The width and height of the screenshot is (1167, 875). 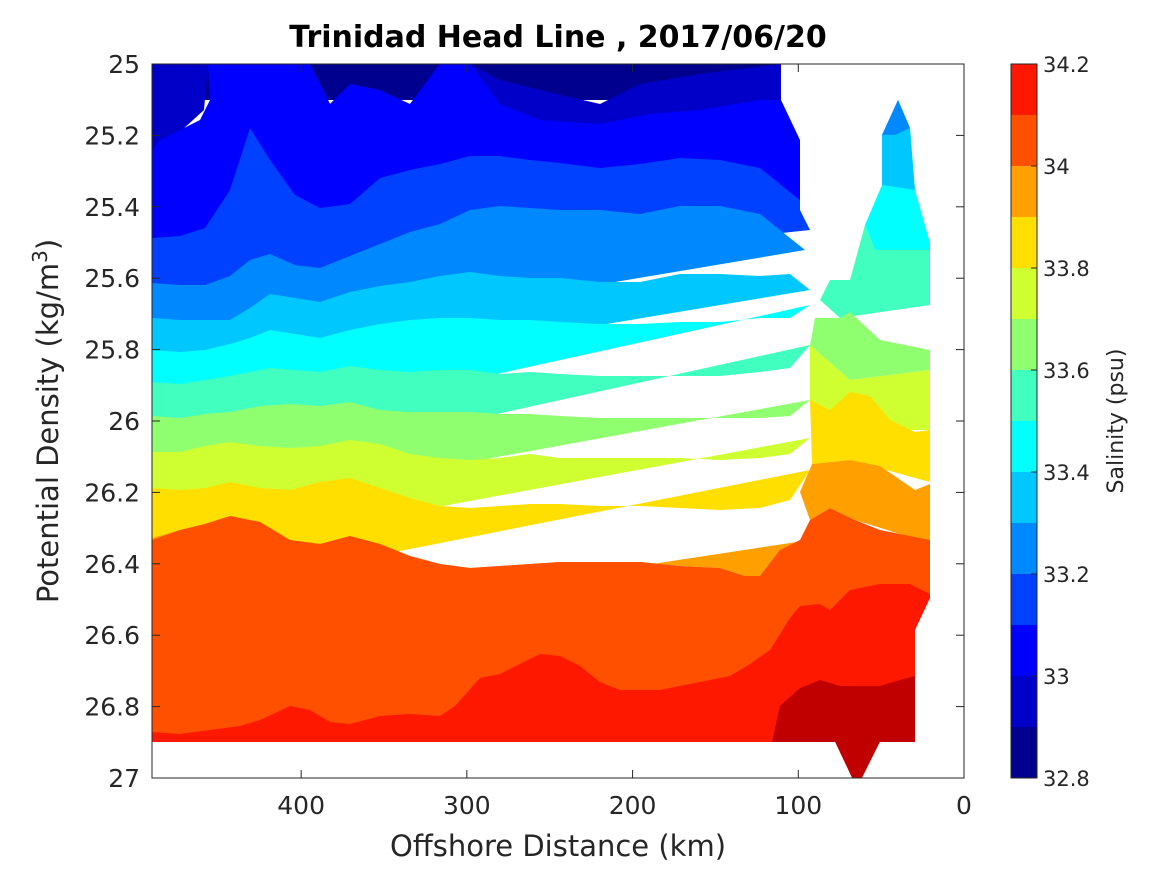 What do you see at coordinates (1050, 422) in the screenshot?
I see `colorbar: 32.8 33 33.2 33.4 33.6 33.8 34 34.2` at bounding box center [1050, 422].